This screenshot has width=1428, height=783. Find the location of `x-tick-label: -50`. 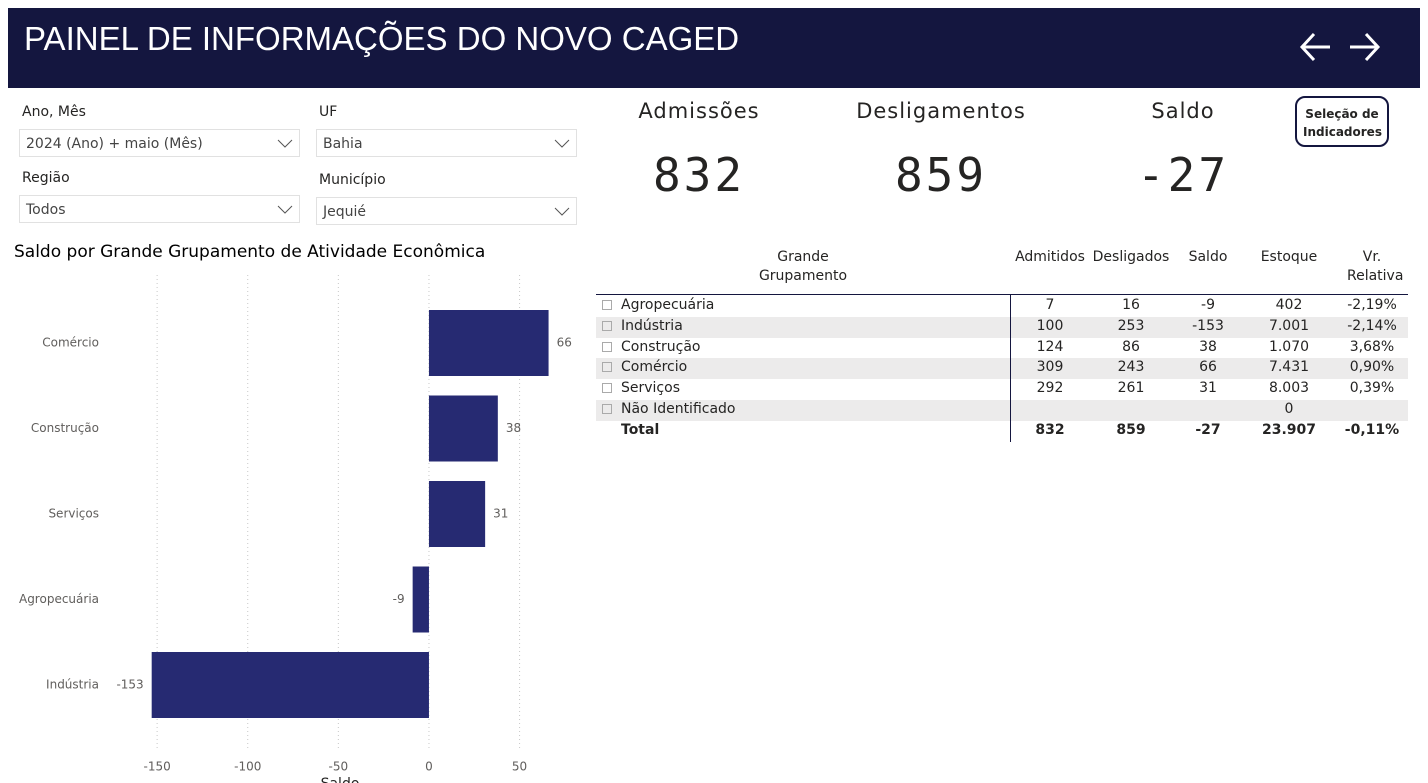

x-tick-label: -50 is located at coordinates (339, 767).